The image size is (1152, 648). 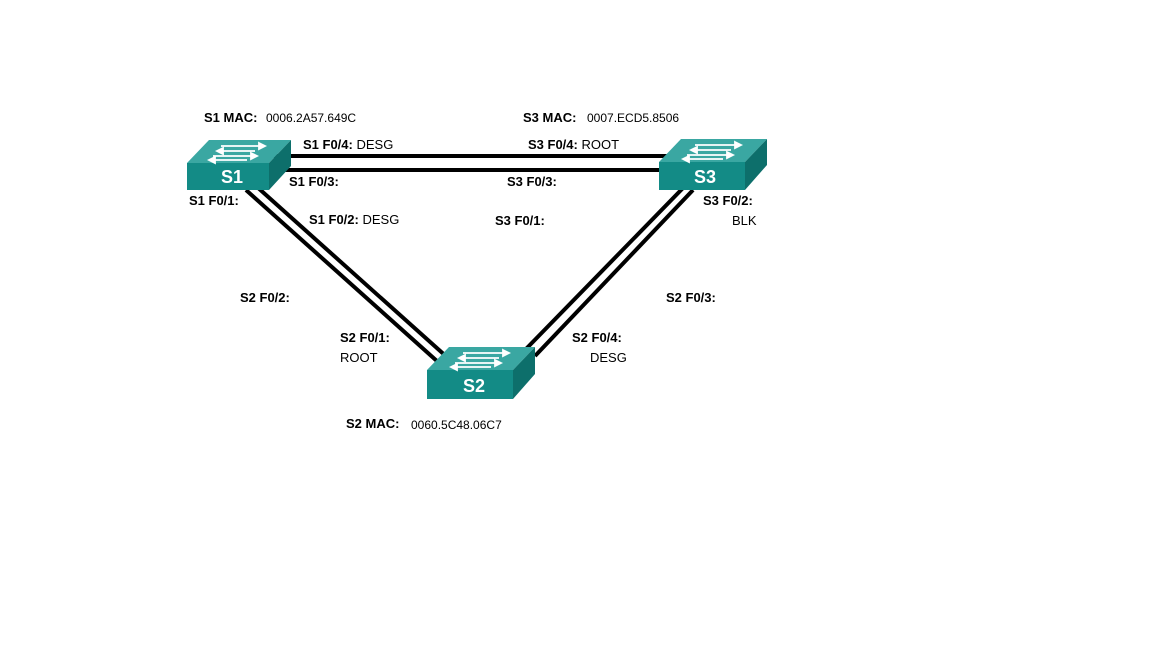 I want to click on port-id: S3 F0/4:, so click(x=553, y=144).